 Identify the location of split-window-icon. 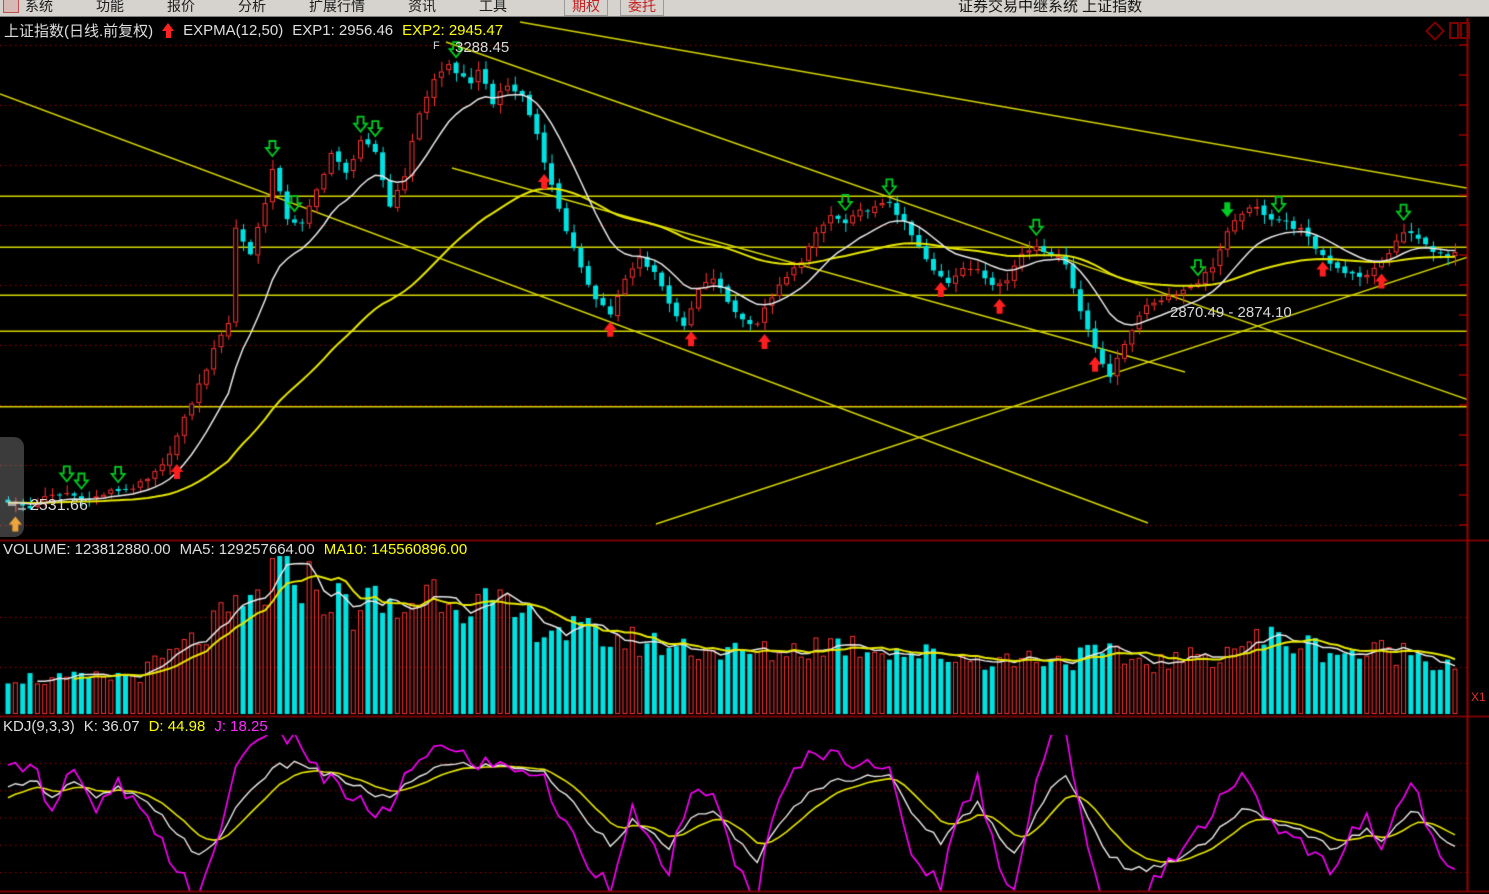
(1459, 30).